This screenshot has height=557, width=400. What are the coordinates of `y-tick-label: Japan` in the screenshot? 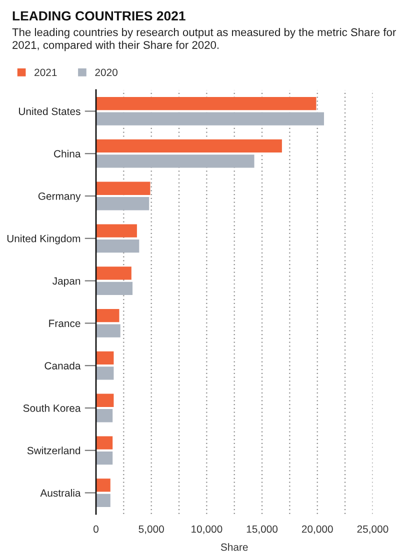 It's located at (66, 282).